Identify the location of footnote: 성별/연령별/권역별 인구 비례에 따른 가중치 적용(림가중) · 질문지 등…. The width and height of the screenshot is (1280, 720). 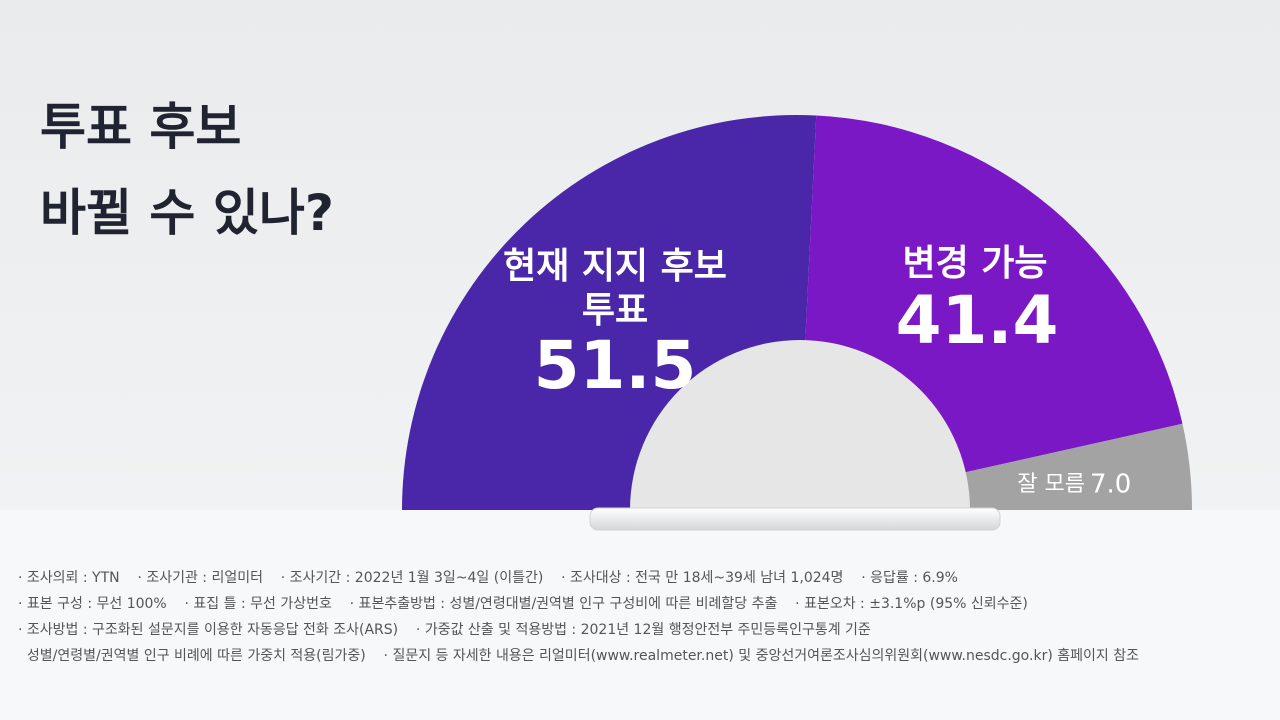
(578, 656).